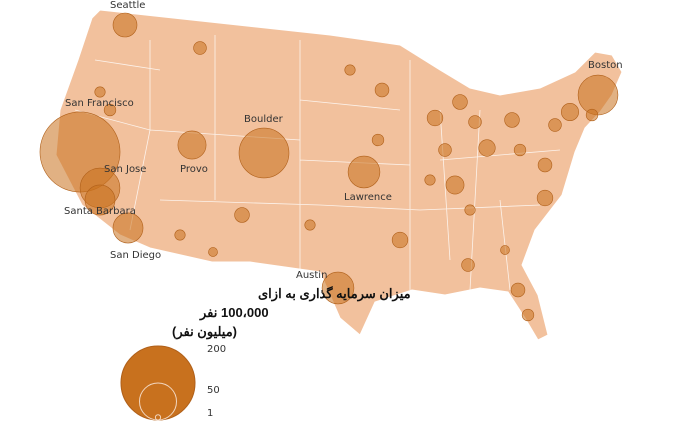 The width and height of the screenshot is (692, 433). Describe the element at coordinates (264, 119) in the screenshot. I see `city-label: Boulder` at that location.